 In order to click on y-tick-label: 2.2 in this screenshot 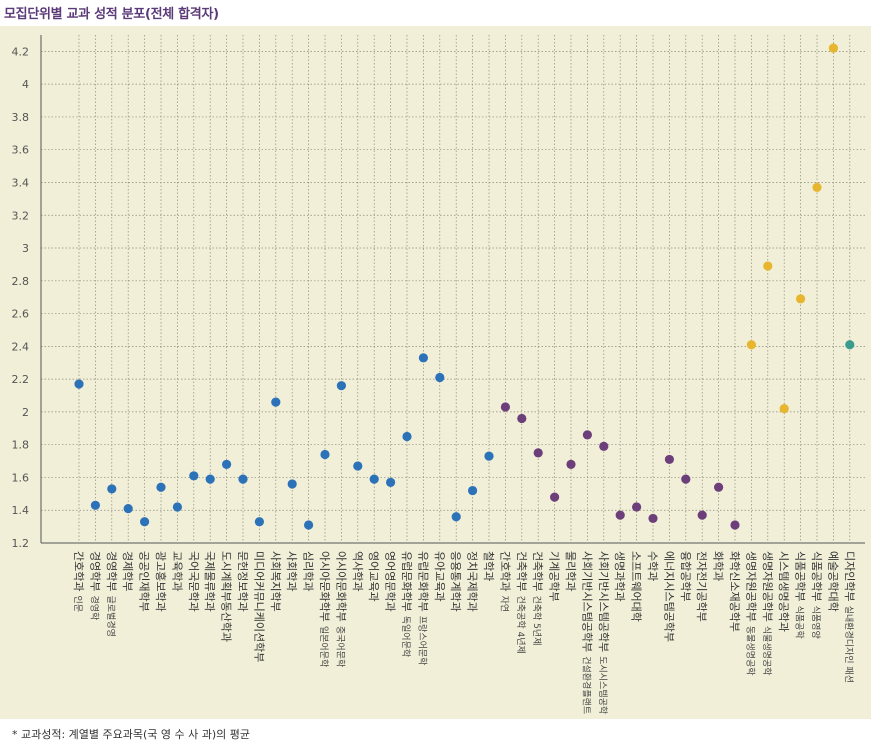, I will do `click(21, 379)`.